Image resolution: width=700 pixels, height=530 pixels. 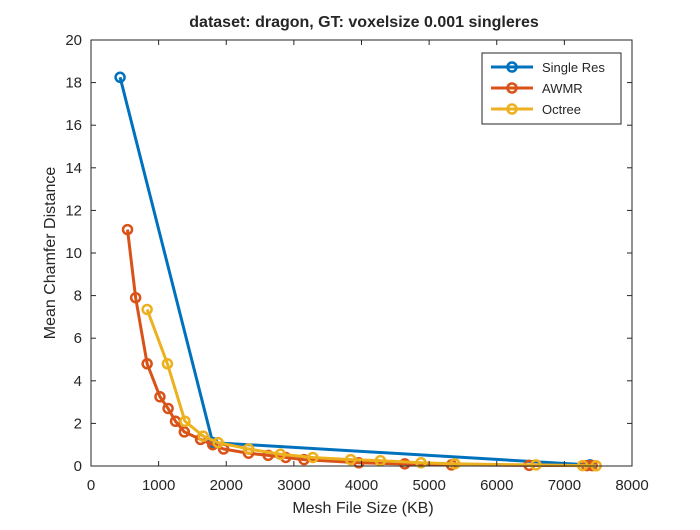 I want to click on y-tick-label: 16, so click(x=73, y=125).